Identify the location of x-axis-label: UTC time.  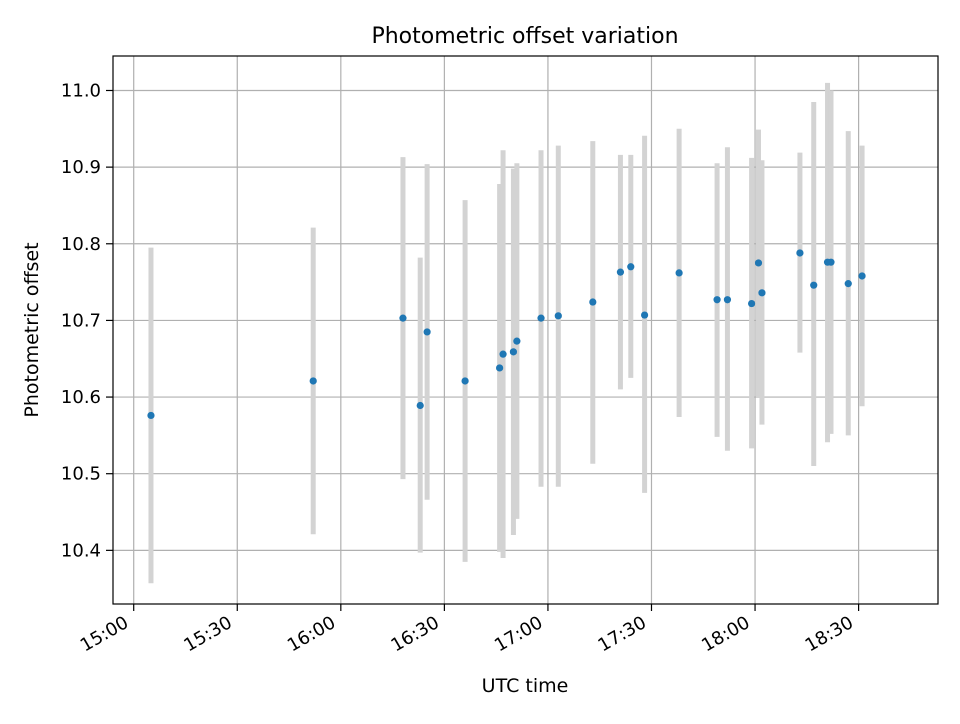
(525, 686).